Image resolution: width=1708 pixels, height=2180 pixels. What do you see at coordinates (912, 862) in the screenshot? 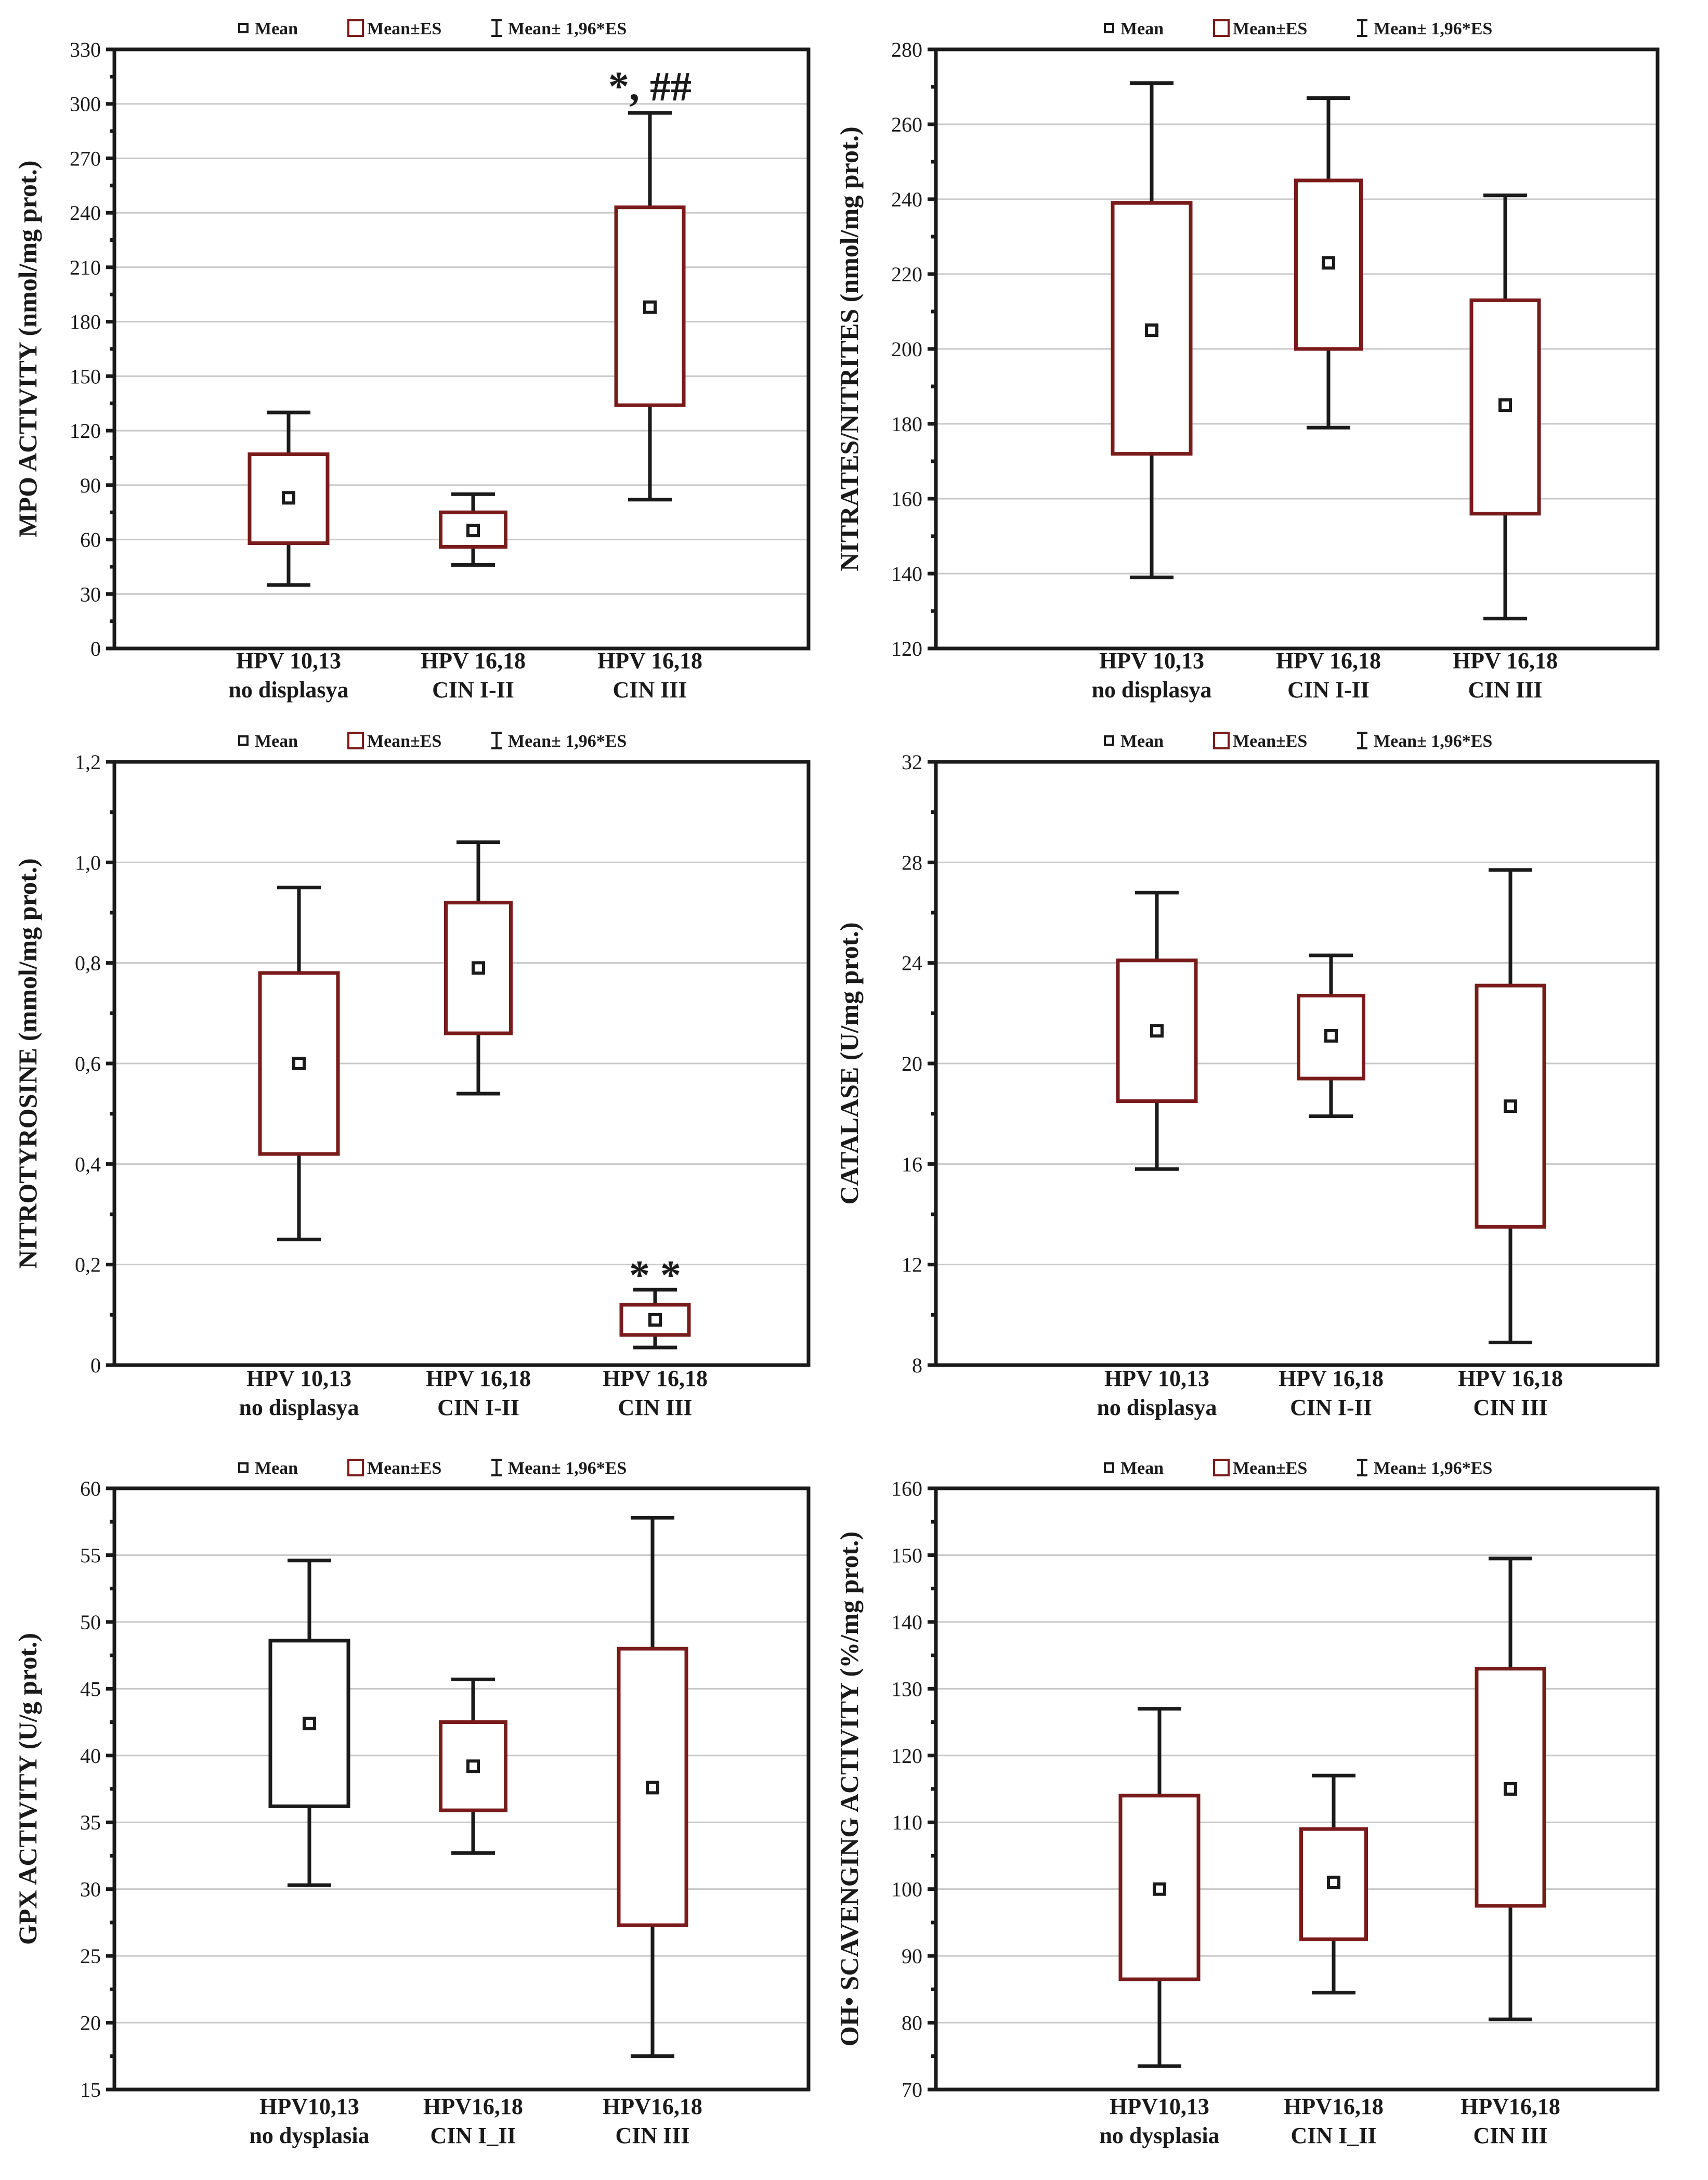
I see `y-tick-label: 28` at bounding box center [912, 862].